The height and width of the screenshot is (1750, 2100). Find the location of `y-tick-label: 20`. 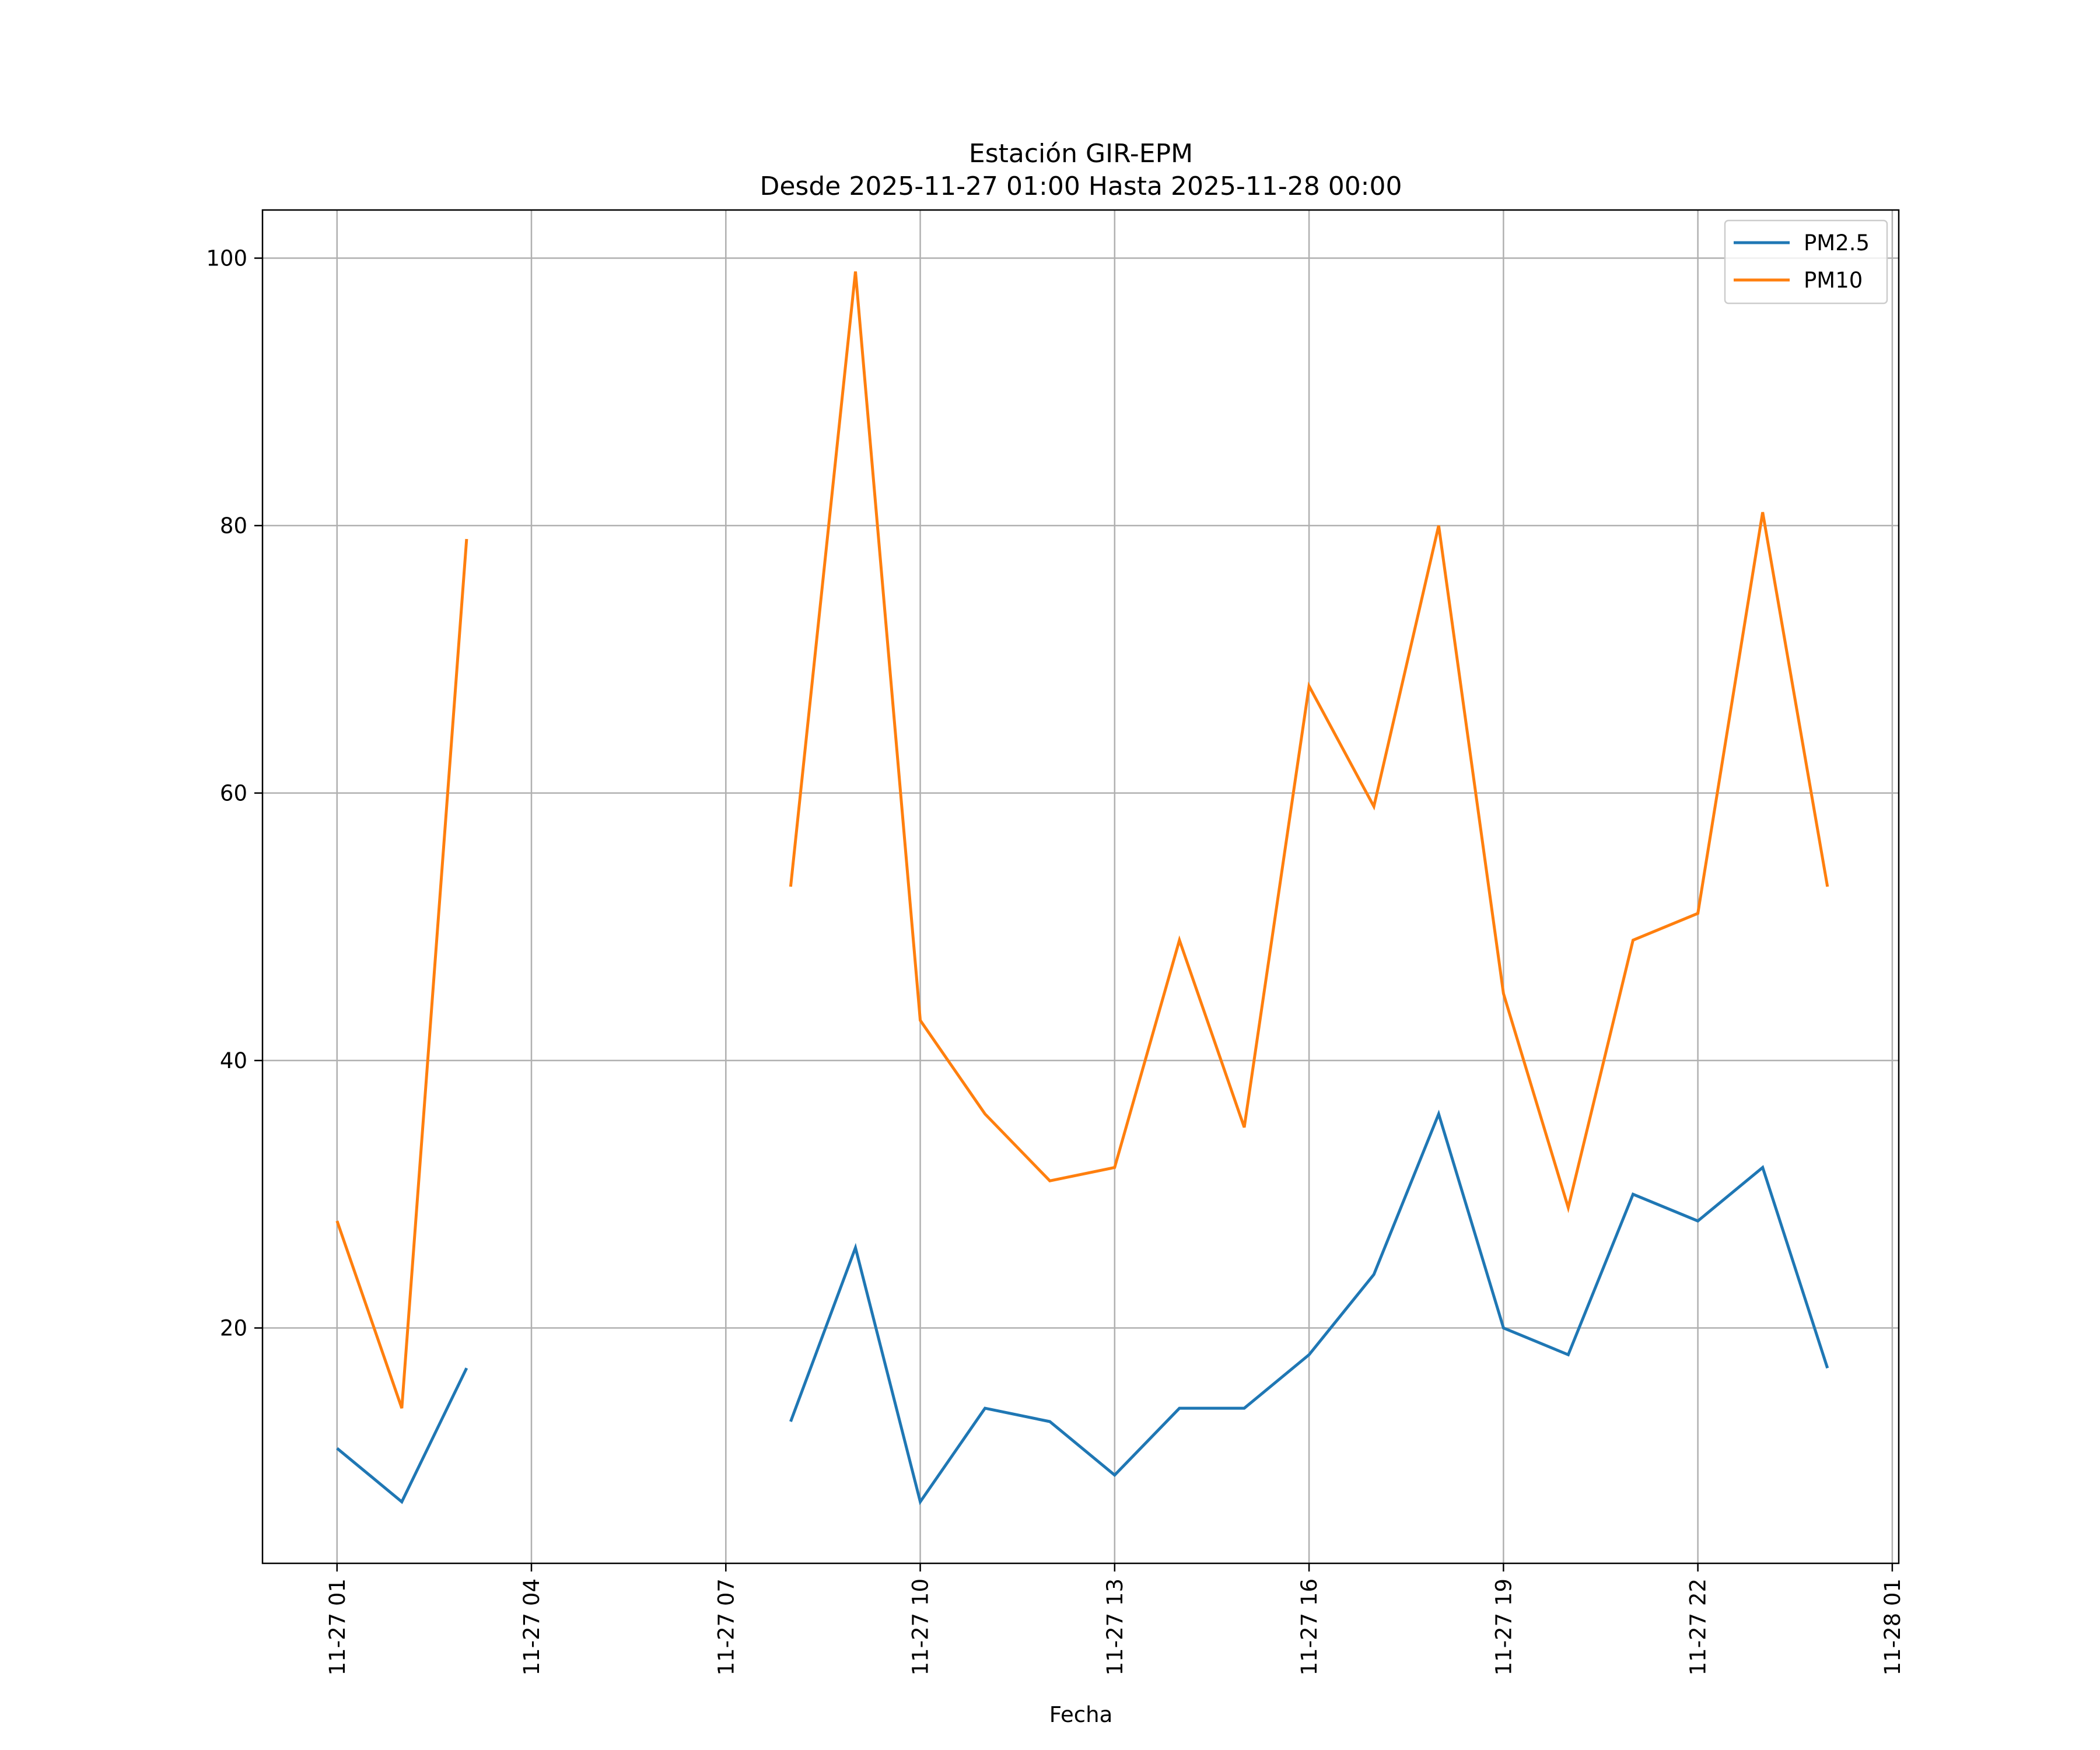

y-tick-label: 20 is located at coordinates (233, 1328).